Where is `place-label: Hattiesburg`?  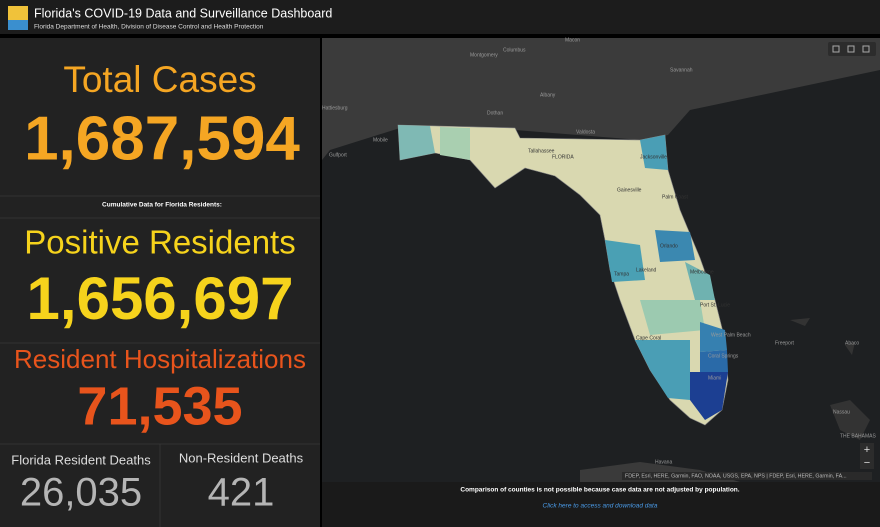
place-label: Hattiesburg is located at coordinates (335, 108).